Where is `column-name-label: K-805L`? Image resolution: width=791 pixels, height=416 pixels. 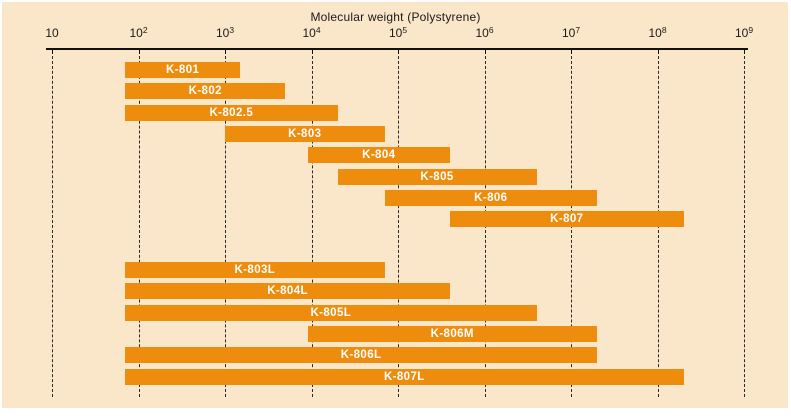
column-name-label: K-805L is located at coordinates (331, 312).